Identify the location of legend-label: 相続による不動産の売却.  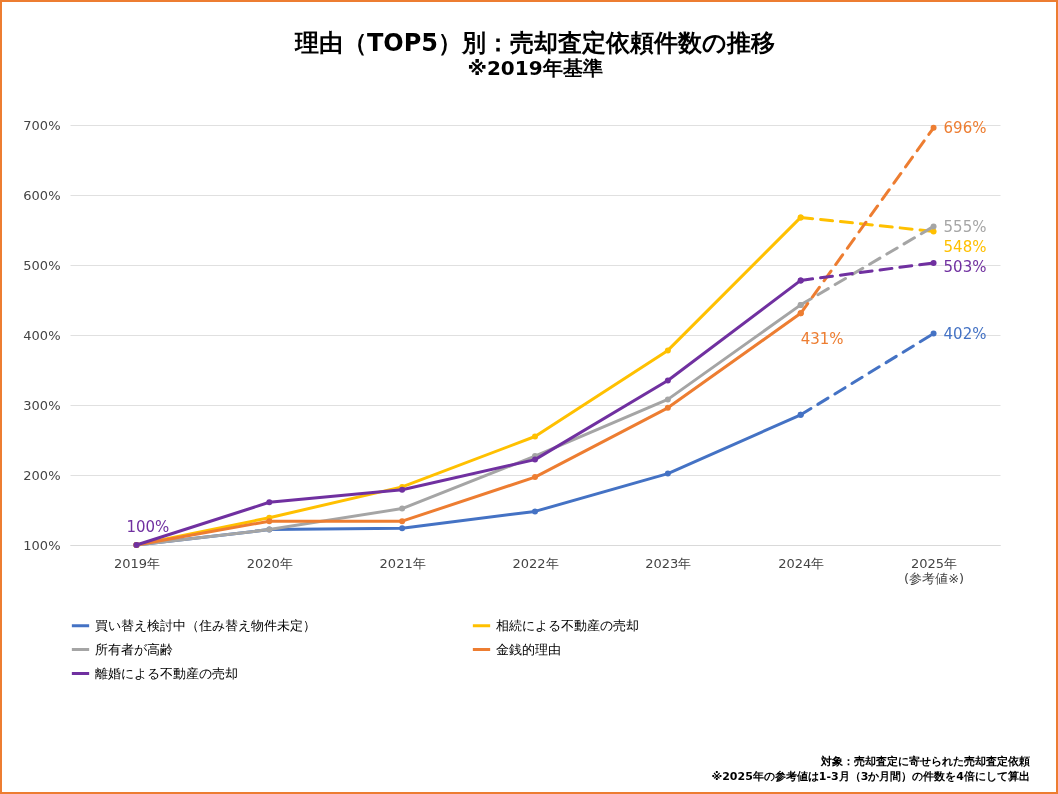
(567, 625).